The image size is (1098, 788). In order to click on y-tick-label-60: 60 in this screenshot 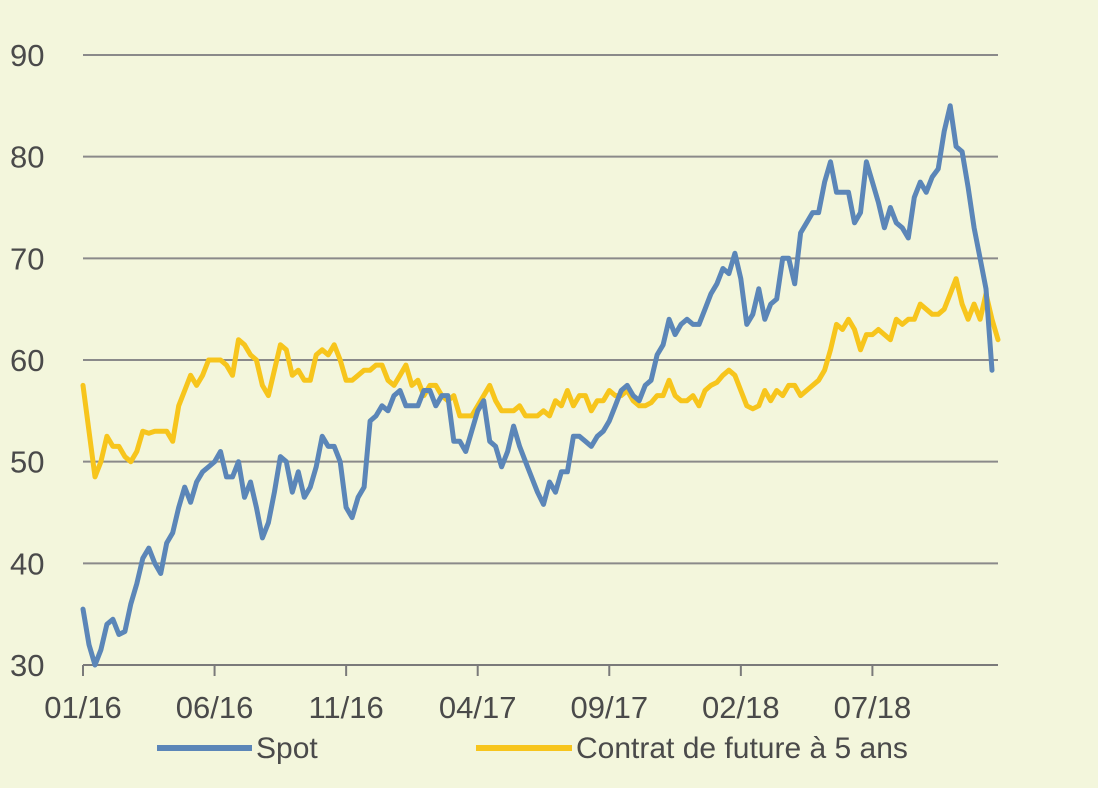, I will do `click(27, 360)`.